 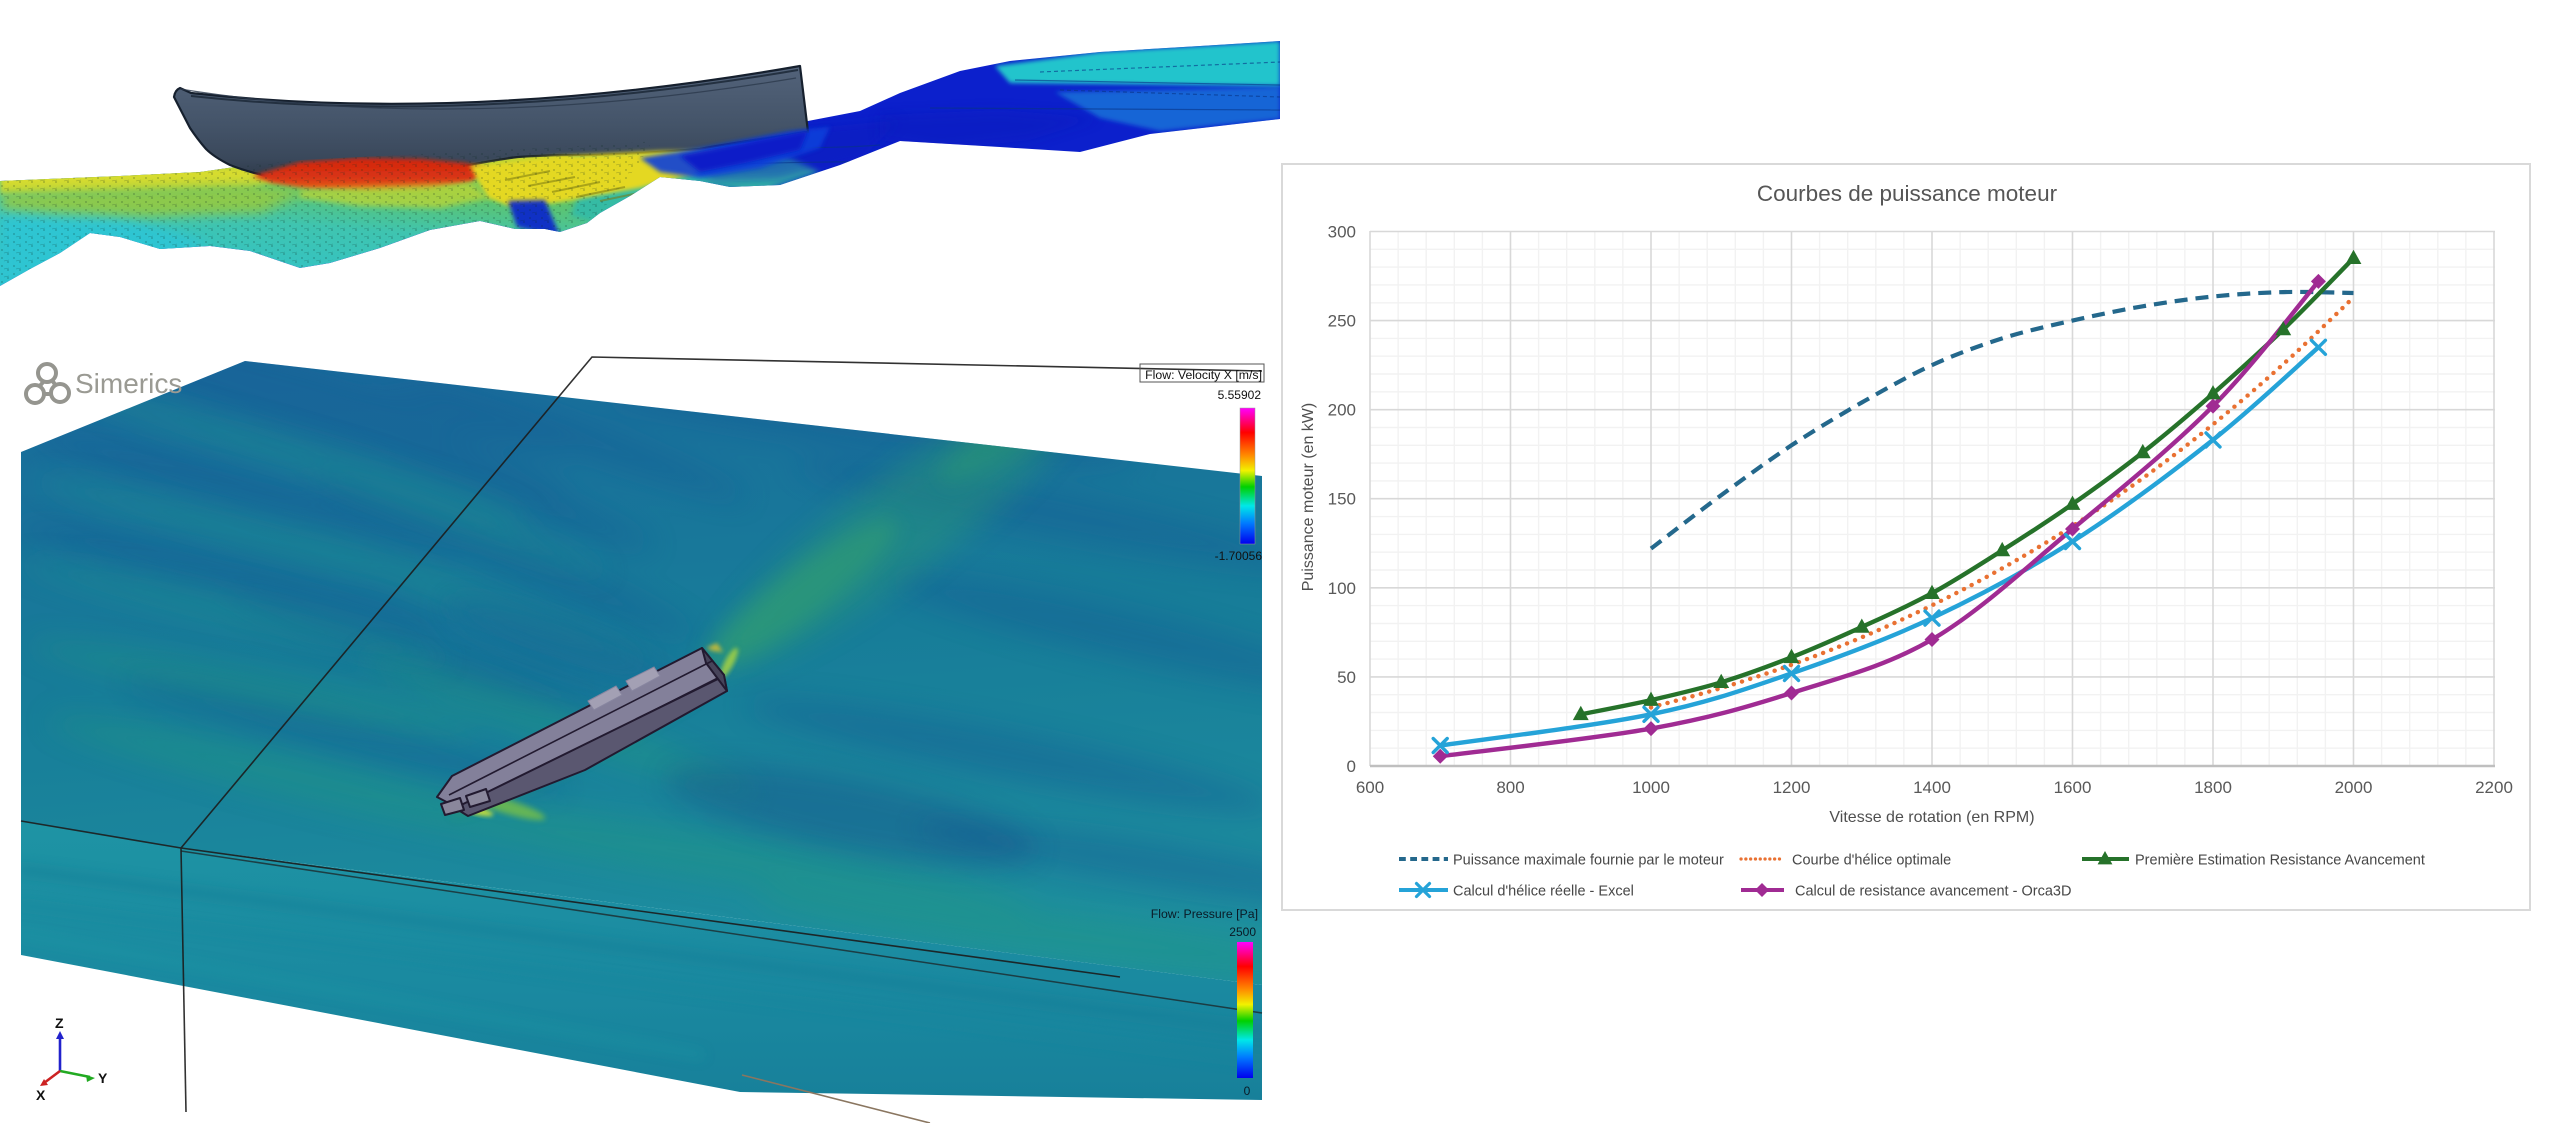 I want to click on svg-text:Calcul de resistance avancemen: Calcul de resistance avancement - Orca3D, so click(x=1933, y=892).